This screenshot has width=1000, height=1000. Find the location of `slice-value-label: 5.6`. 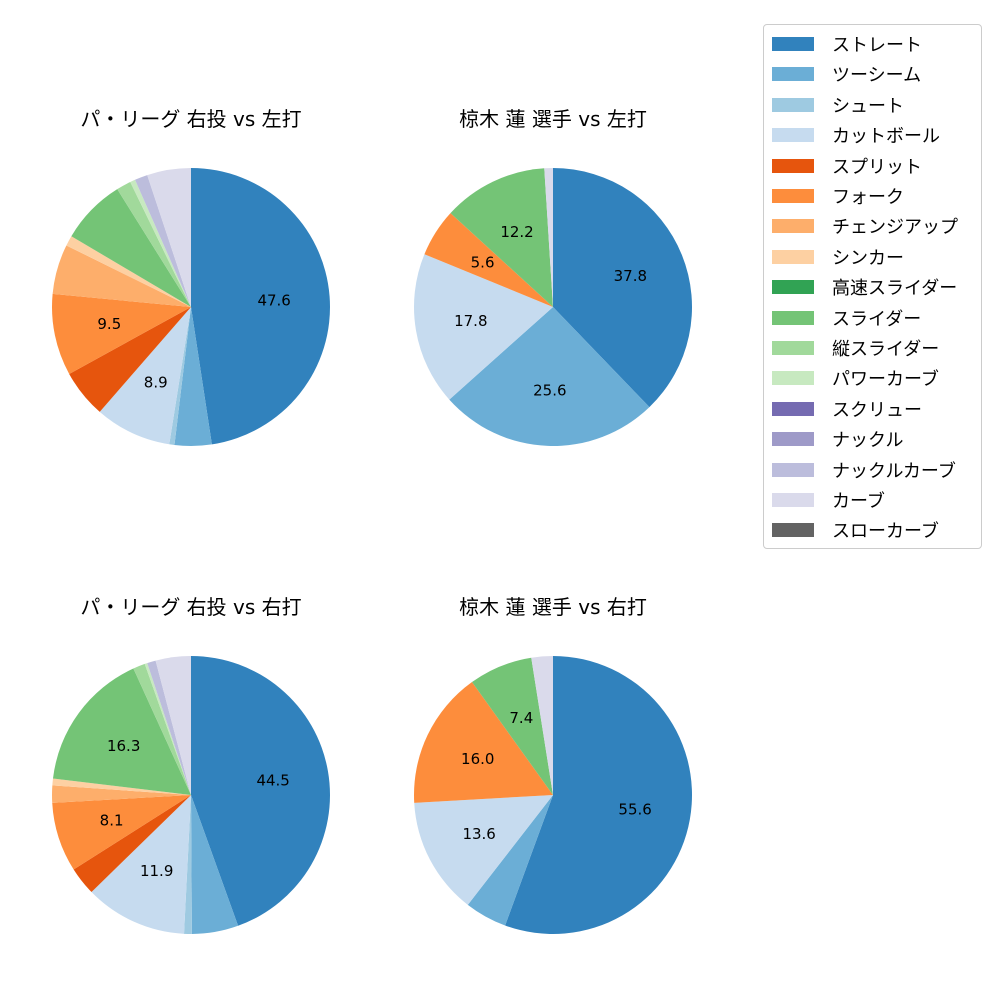

slice-value-label: 5.6 is located at coordinates (483, 262).